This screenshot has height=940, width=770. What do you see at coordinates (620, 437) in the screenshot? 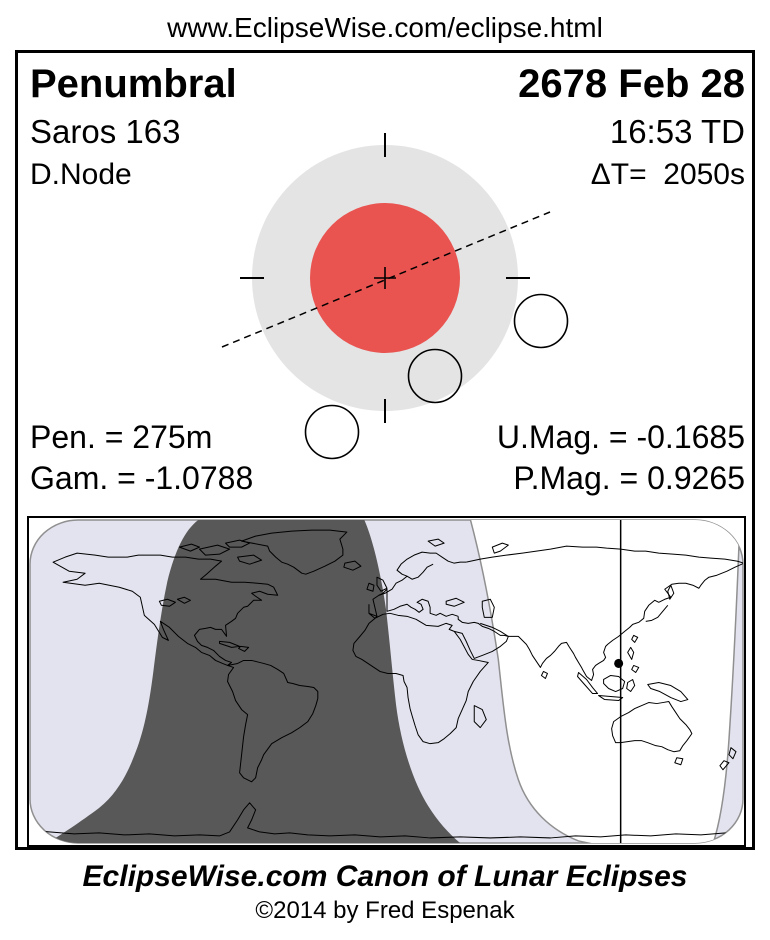
I see `umbral-magnitude-label: U.Mag. = -0.1685` at bounding box center [620, 437].